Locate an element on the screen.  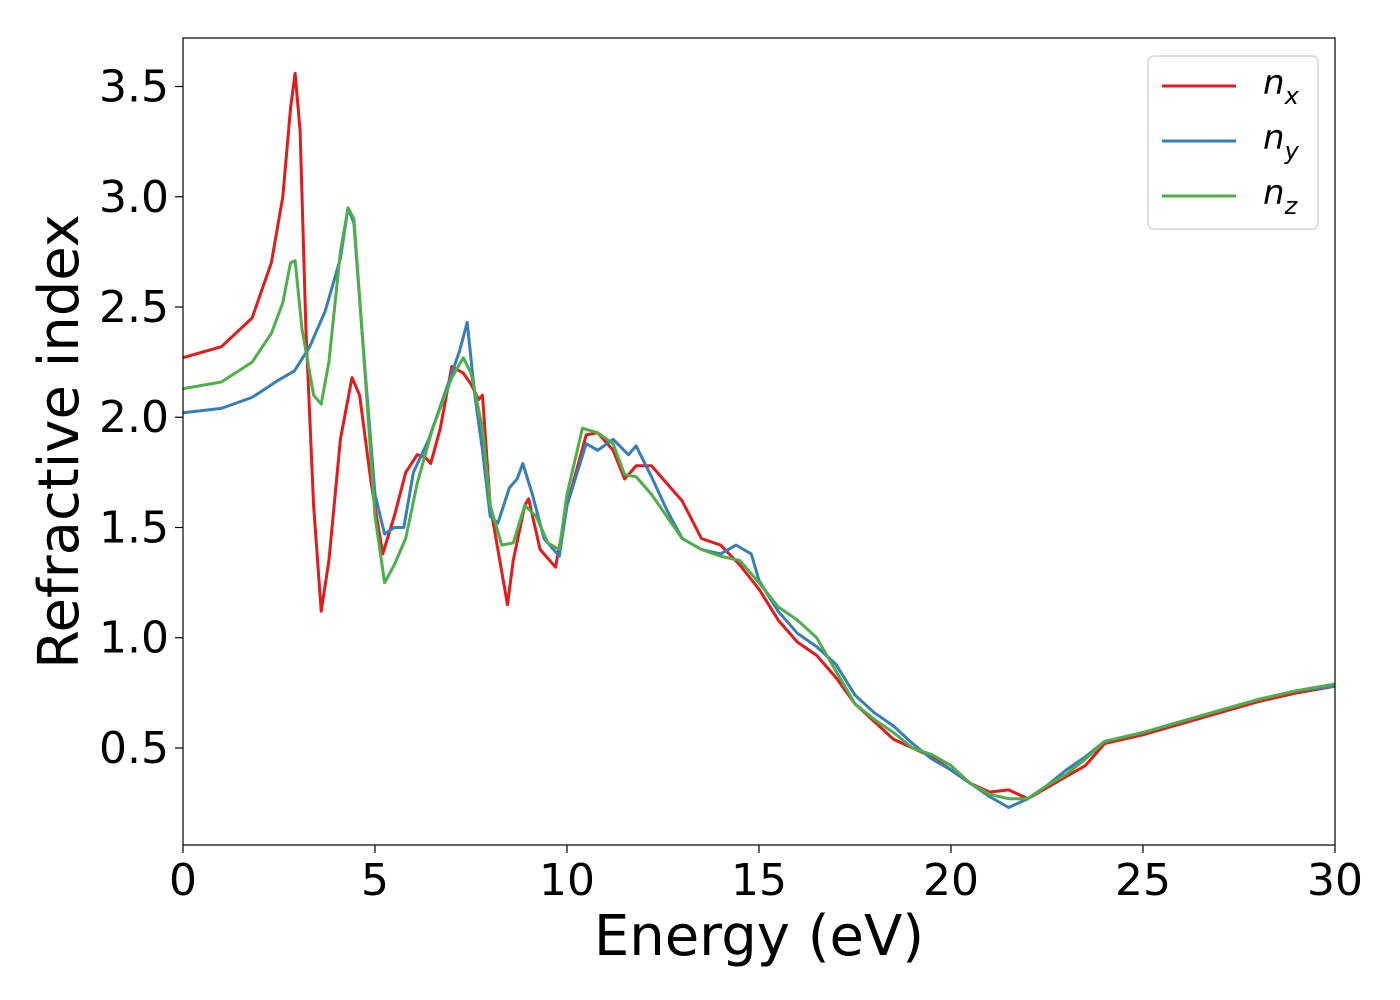
x-tick-label: 10 is located at coordinates (567, 880).